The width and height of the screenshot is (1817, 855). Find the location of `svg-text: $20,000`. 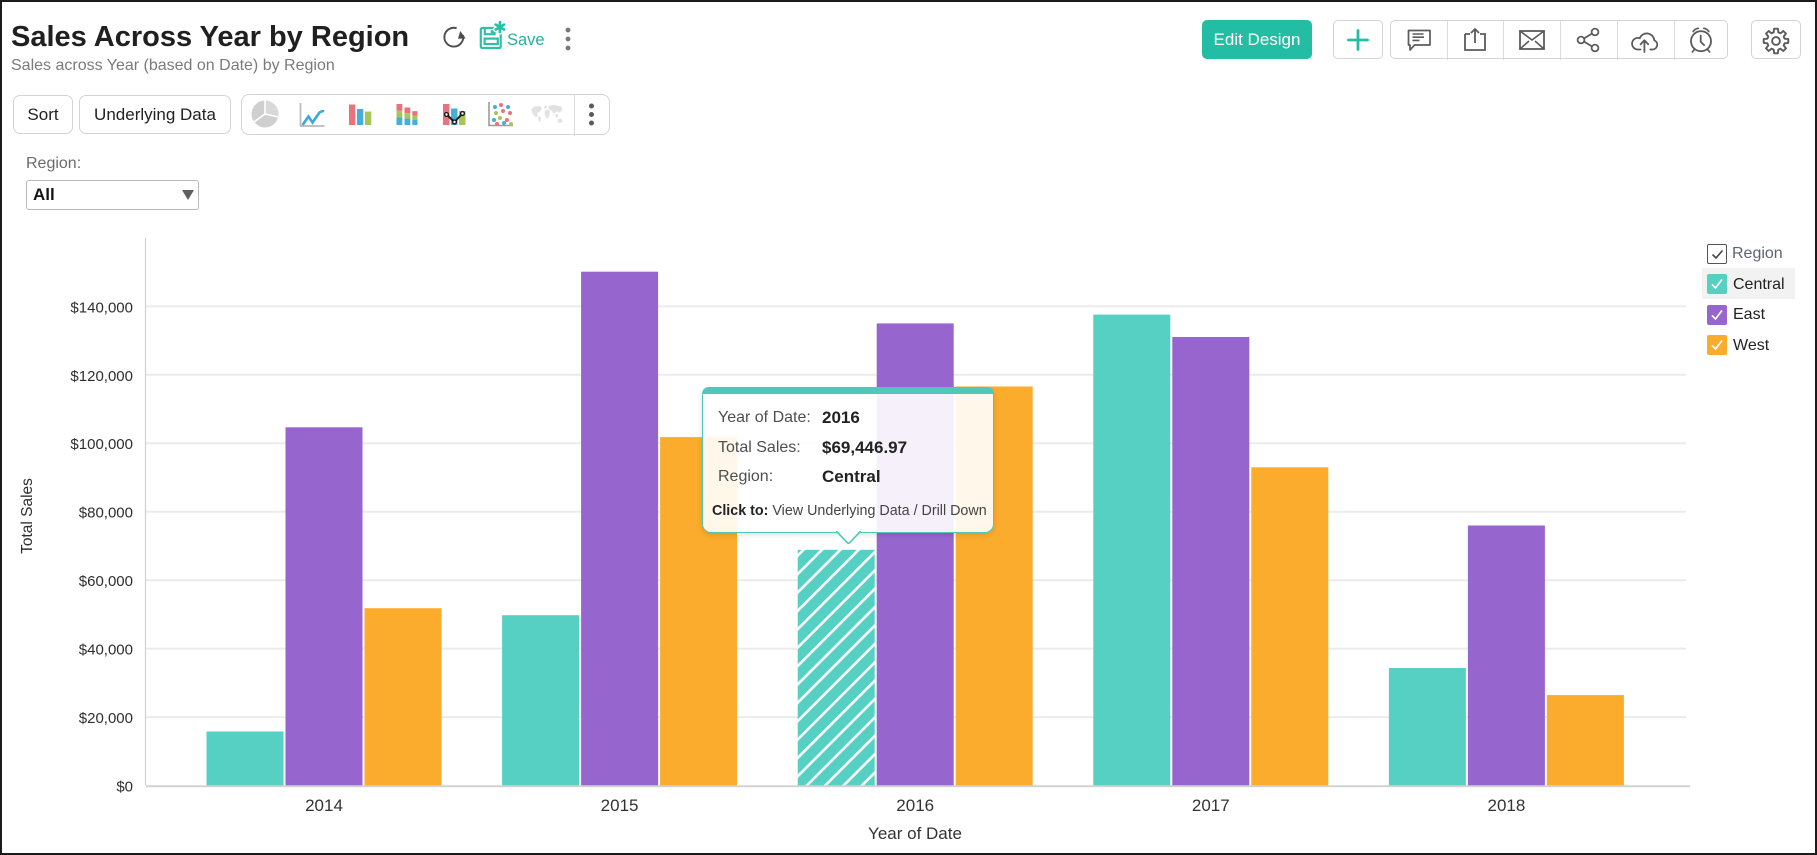

svg-text: $20,000 is located at coordinates (106, 718).